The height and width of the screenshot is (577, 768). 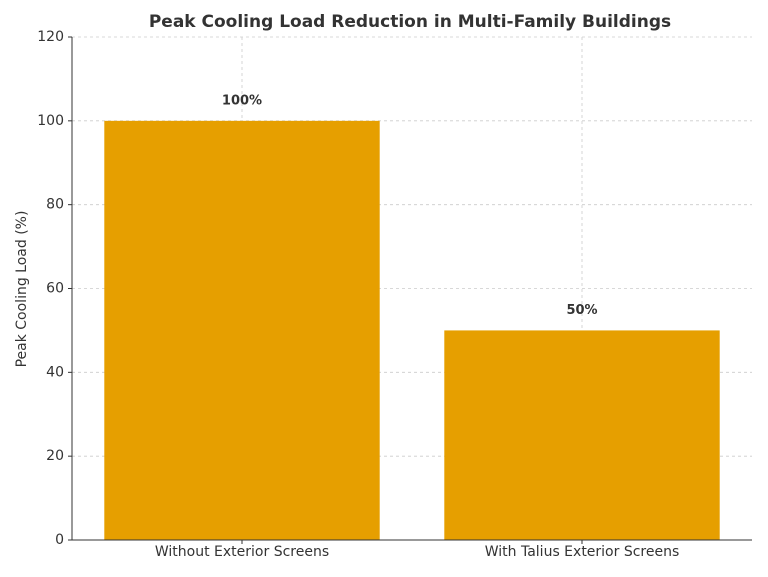 What do you see at coordinates (22, 289) in the screenshot?
I see `y-axis-label: Peak Cooling Load (%)` at bounding box center [22, 289].